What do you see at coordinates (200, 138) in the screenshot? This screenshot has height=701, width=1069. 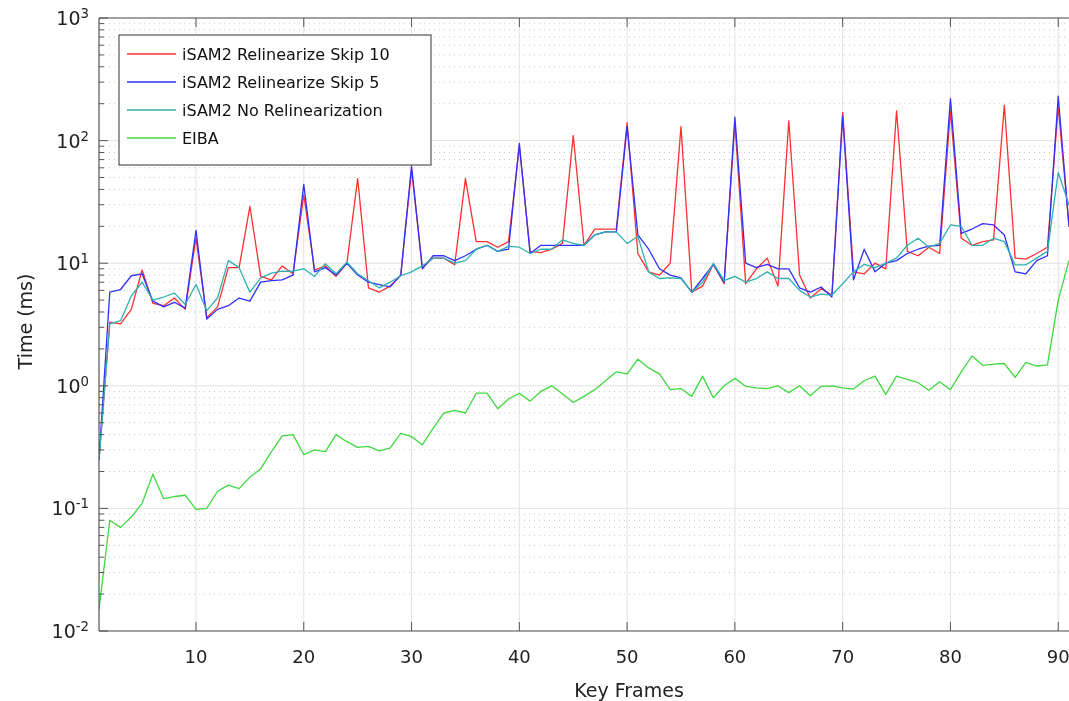 I see `legend-label: EIBA` at bounding box center [200, 138].